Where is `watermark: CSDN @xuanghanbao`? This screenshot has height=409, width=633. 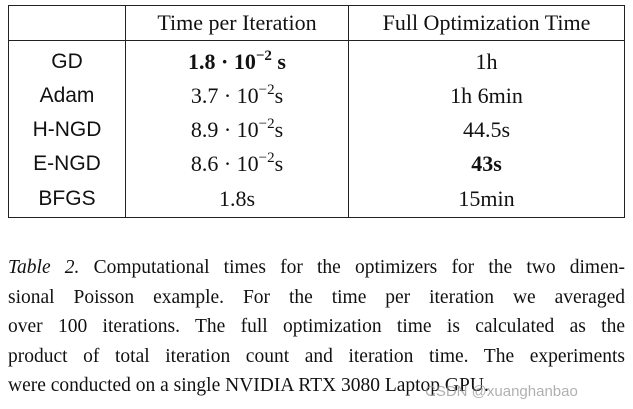 watermark: CSDN @xuanghanbao is located at coordinates (501, 391).